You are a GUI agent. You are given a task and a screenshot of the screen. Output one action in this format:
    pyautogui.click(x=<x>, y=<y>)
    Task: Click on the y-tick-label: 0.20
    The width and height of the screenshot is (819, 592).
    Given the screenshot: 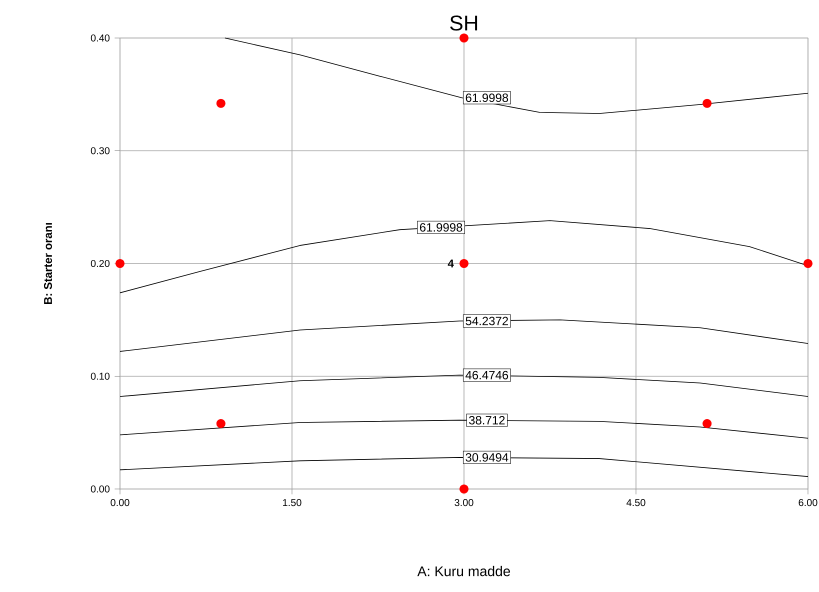 What is the action you would take?
    pyautogui.click(x=100, y=264)
    